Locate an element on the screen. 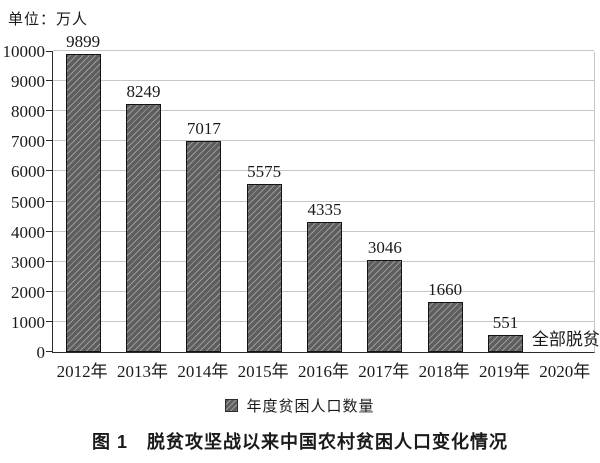  legend-label: 年度贫困人口数量 is located at coordinates (310, 407).